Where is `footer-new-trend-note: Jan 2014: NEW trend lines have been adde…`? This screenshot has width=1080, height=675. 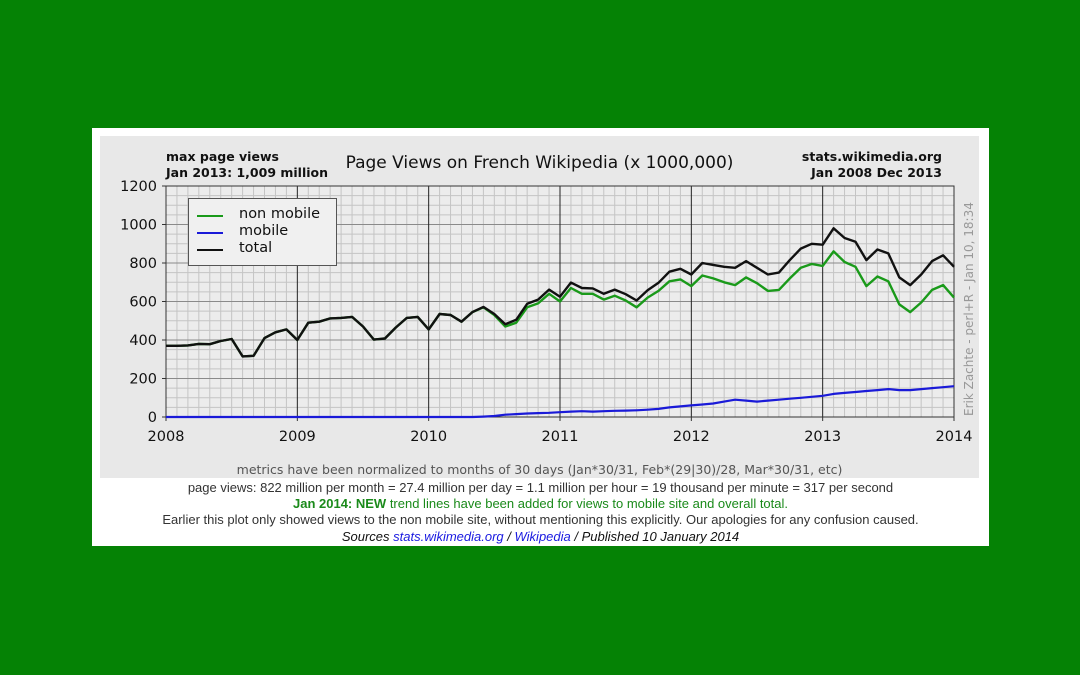 footer-new-trend-note: Jan 2014: NEW trend lines have been adde… is located at coordinates (540, 503).